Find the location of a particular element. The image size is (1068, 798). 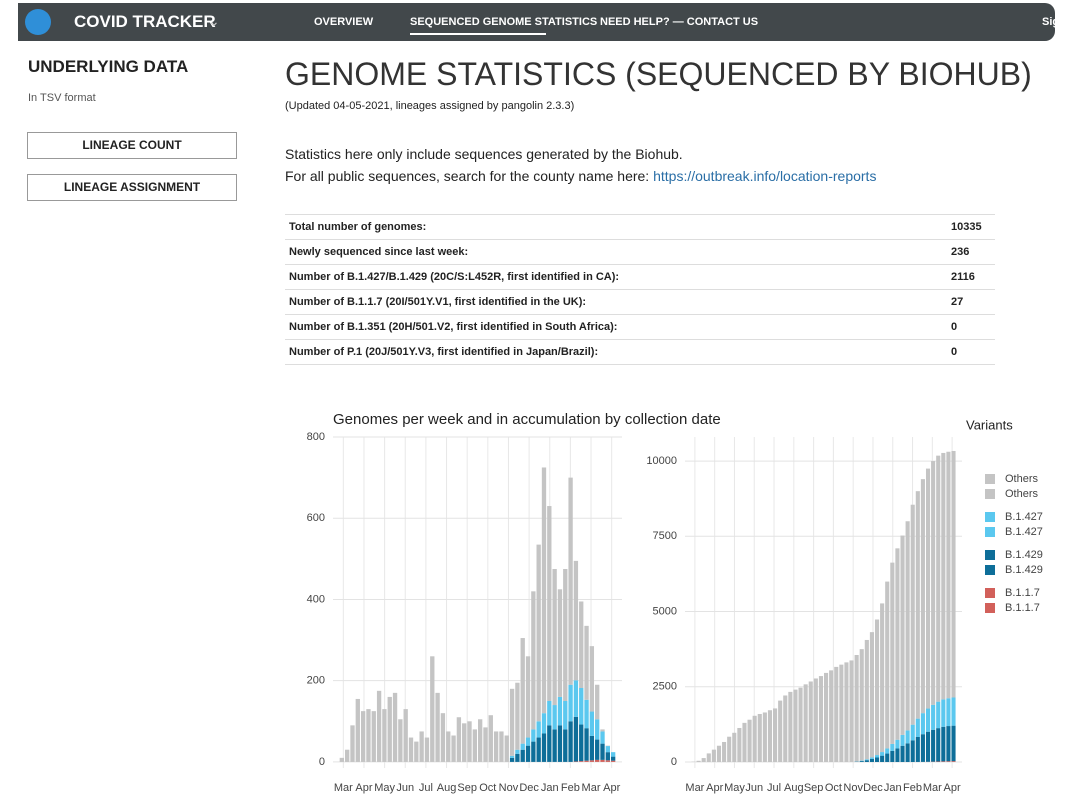

button: LINEAGE COUNT is located at coordinates (132, 145).